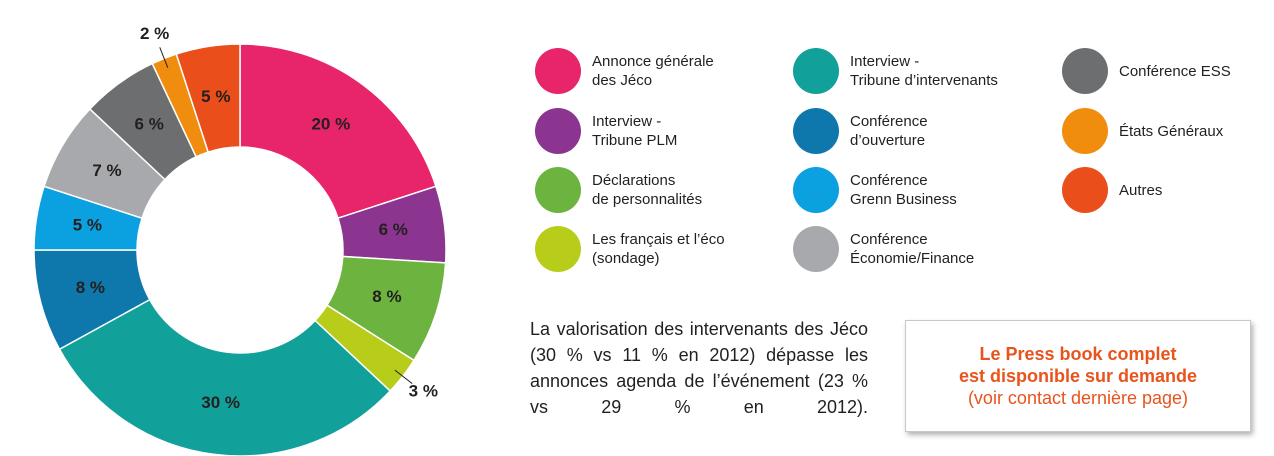 The image size is (1274, 456). I want to click on legend-item: Interview - Tribune d’intervenants, so click(895, 71).